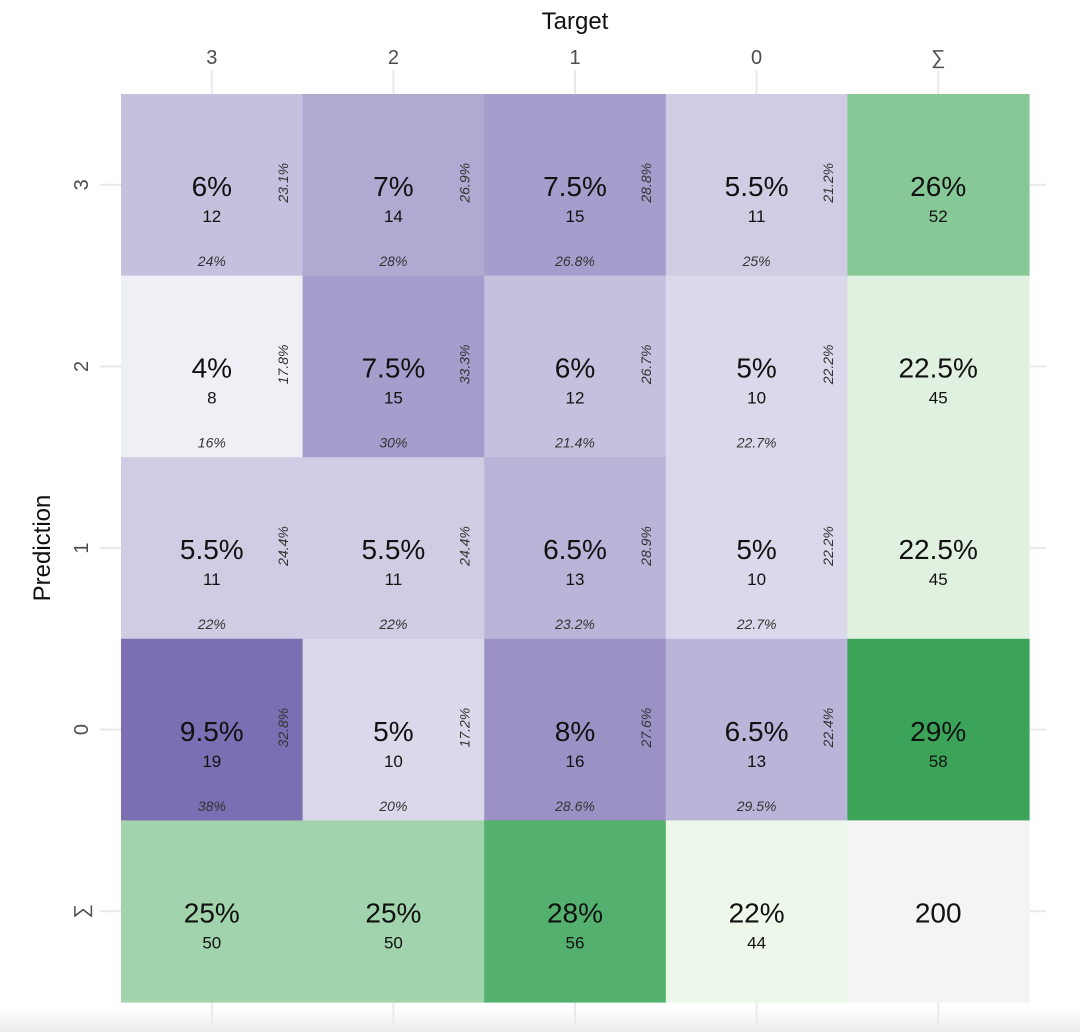 The image size is (1080, 1032). Describe the element at coordinates (756, 942) in the screenshot. I see `sum-count: 44` at that location.